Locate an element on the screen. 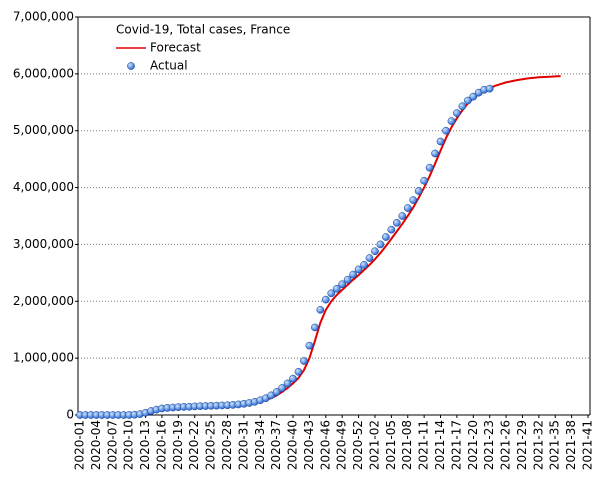 Image resolution: width=605 pixels, height=480 pixels. legend-label: Forecast is located at coordinates (175, 48).